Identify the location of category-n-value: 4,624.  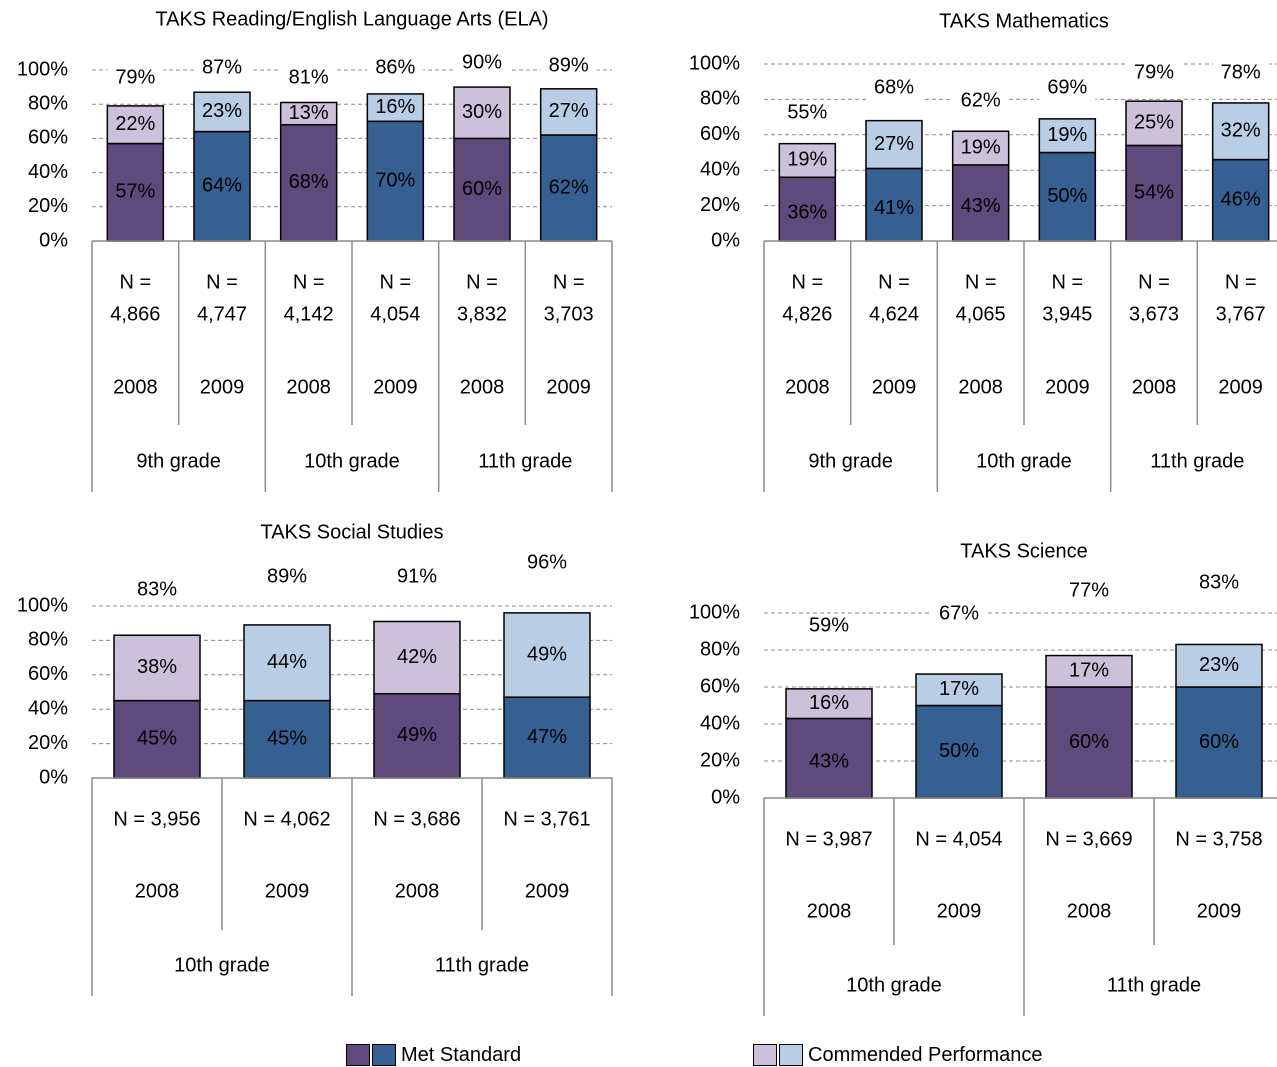
(894, 314).